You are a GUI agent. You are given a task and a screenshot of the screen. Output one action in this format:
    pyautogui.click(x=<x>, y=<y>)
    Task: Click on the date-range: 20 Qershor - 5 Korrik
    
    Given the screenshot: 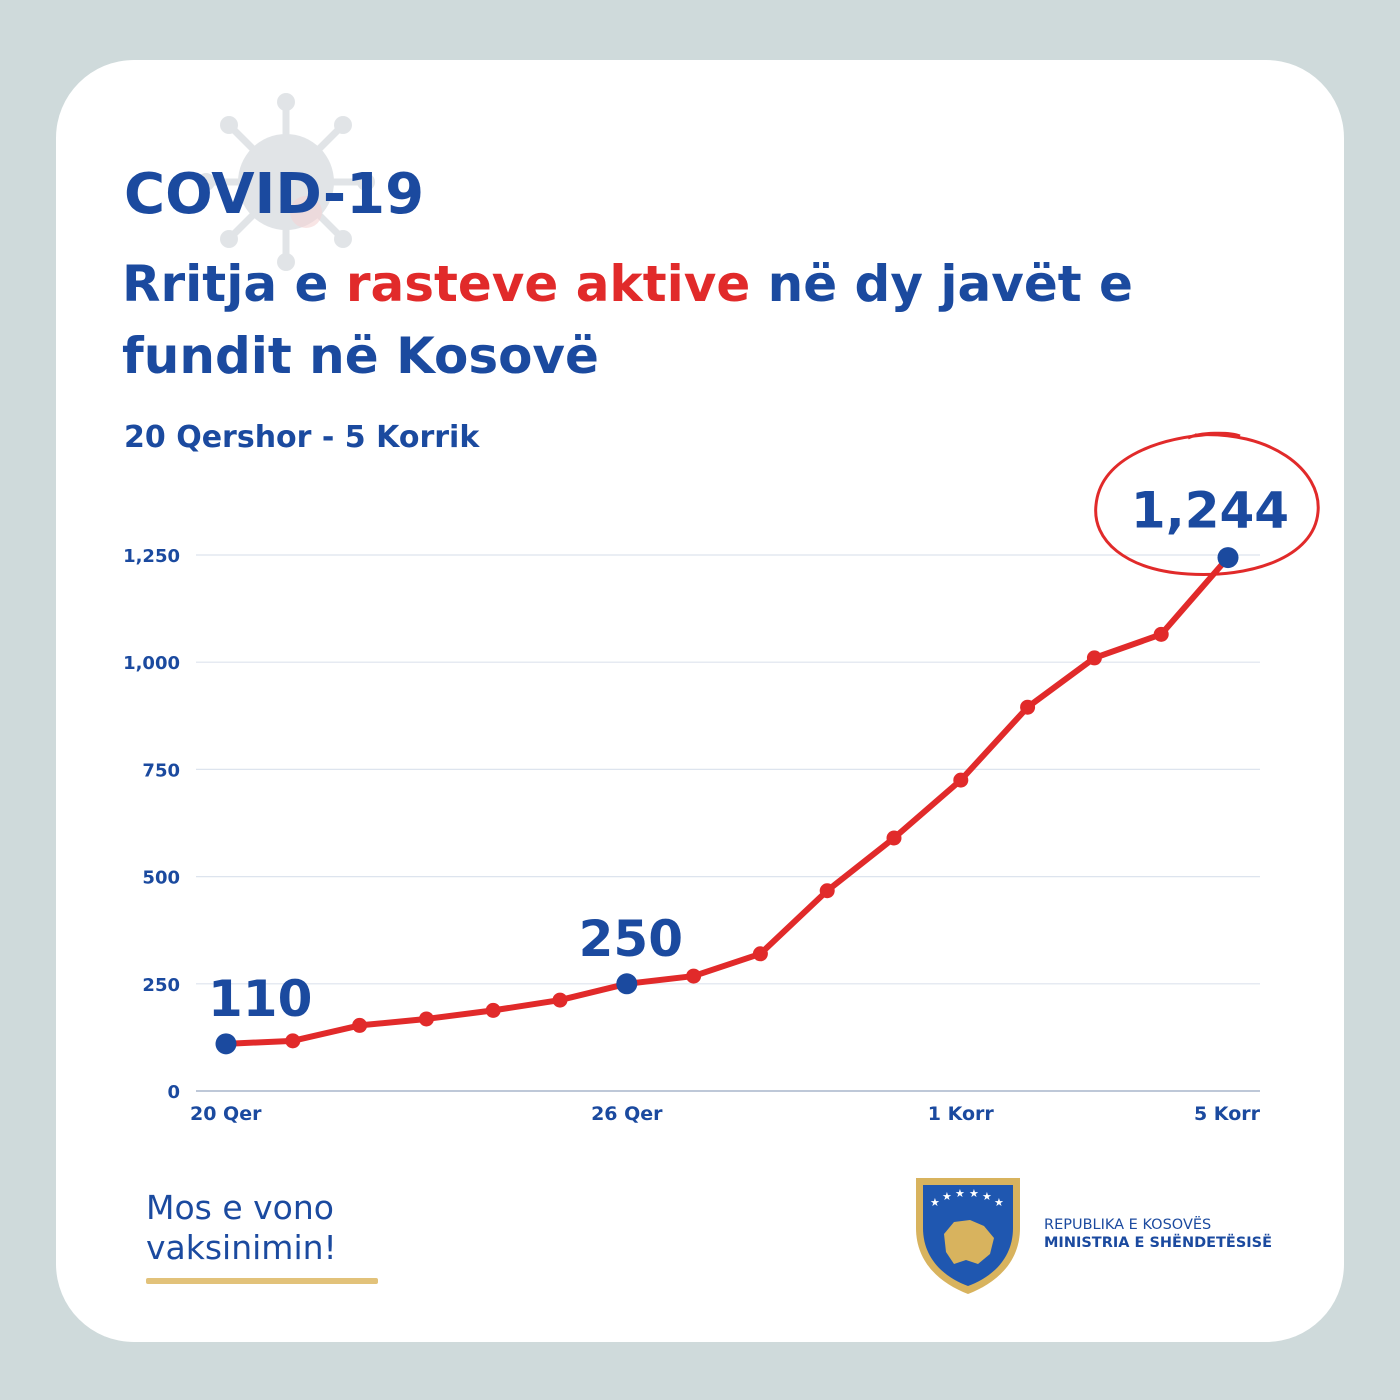 What is the action you would take?
    pyautogui.click(x=302, y=437)
    